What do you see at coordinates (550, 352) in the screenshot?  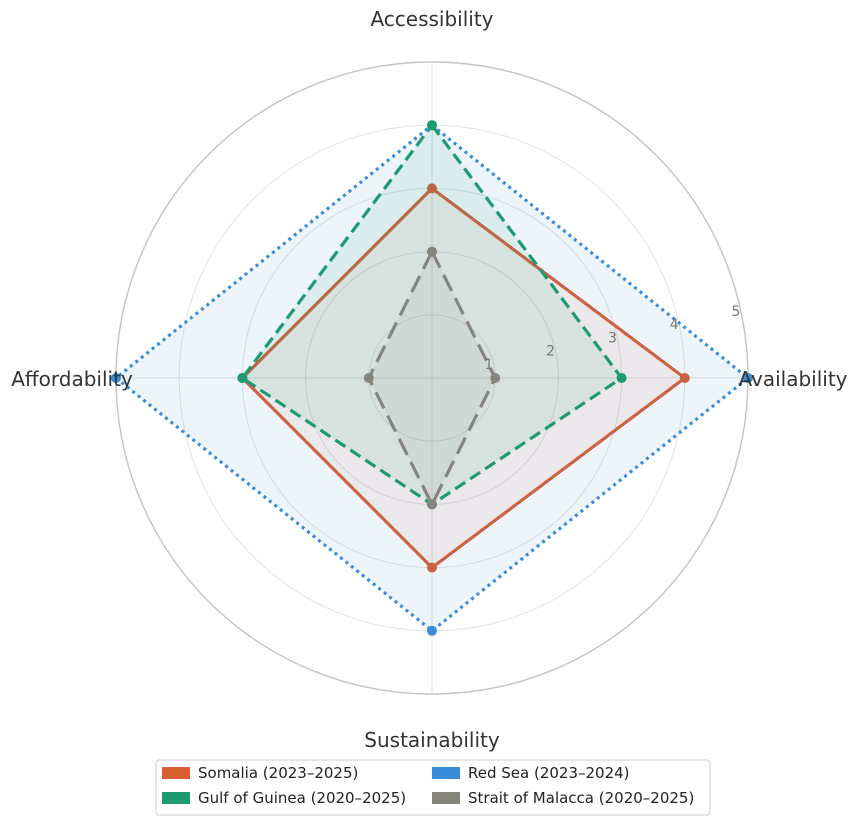 I see `r-tick-label: 2` at bounding box center [550, 352].